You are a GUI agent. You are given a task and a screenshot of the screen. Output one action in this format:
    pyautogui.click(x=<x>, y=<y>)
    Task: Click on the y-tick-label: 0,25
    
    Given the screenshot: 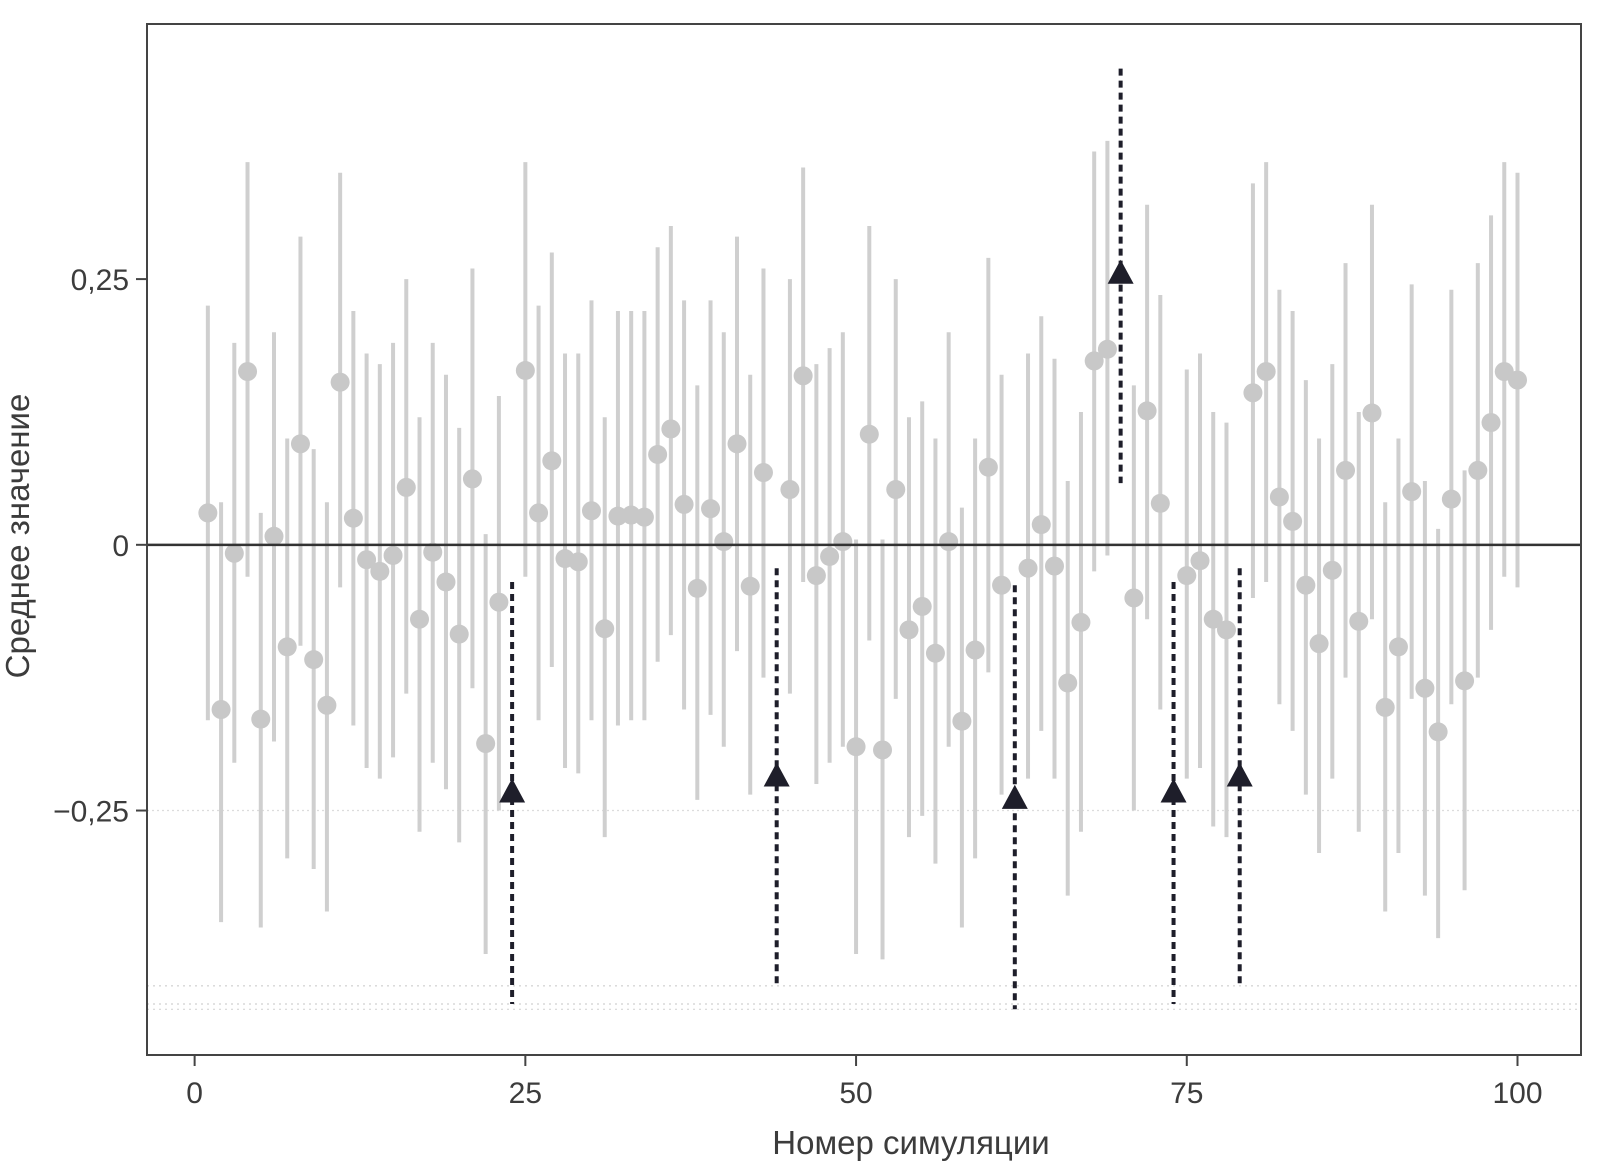 What is the action you would take?
    pyautogui.click(x=100, y=280)
    